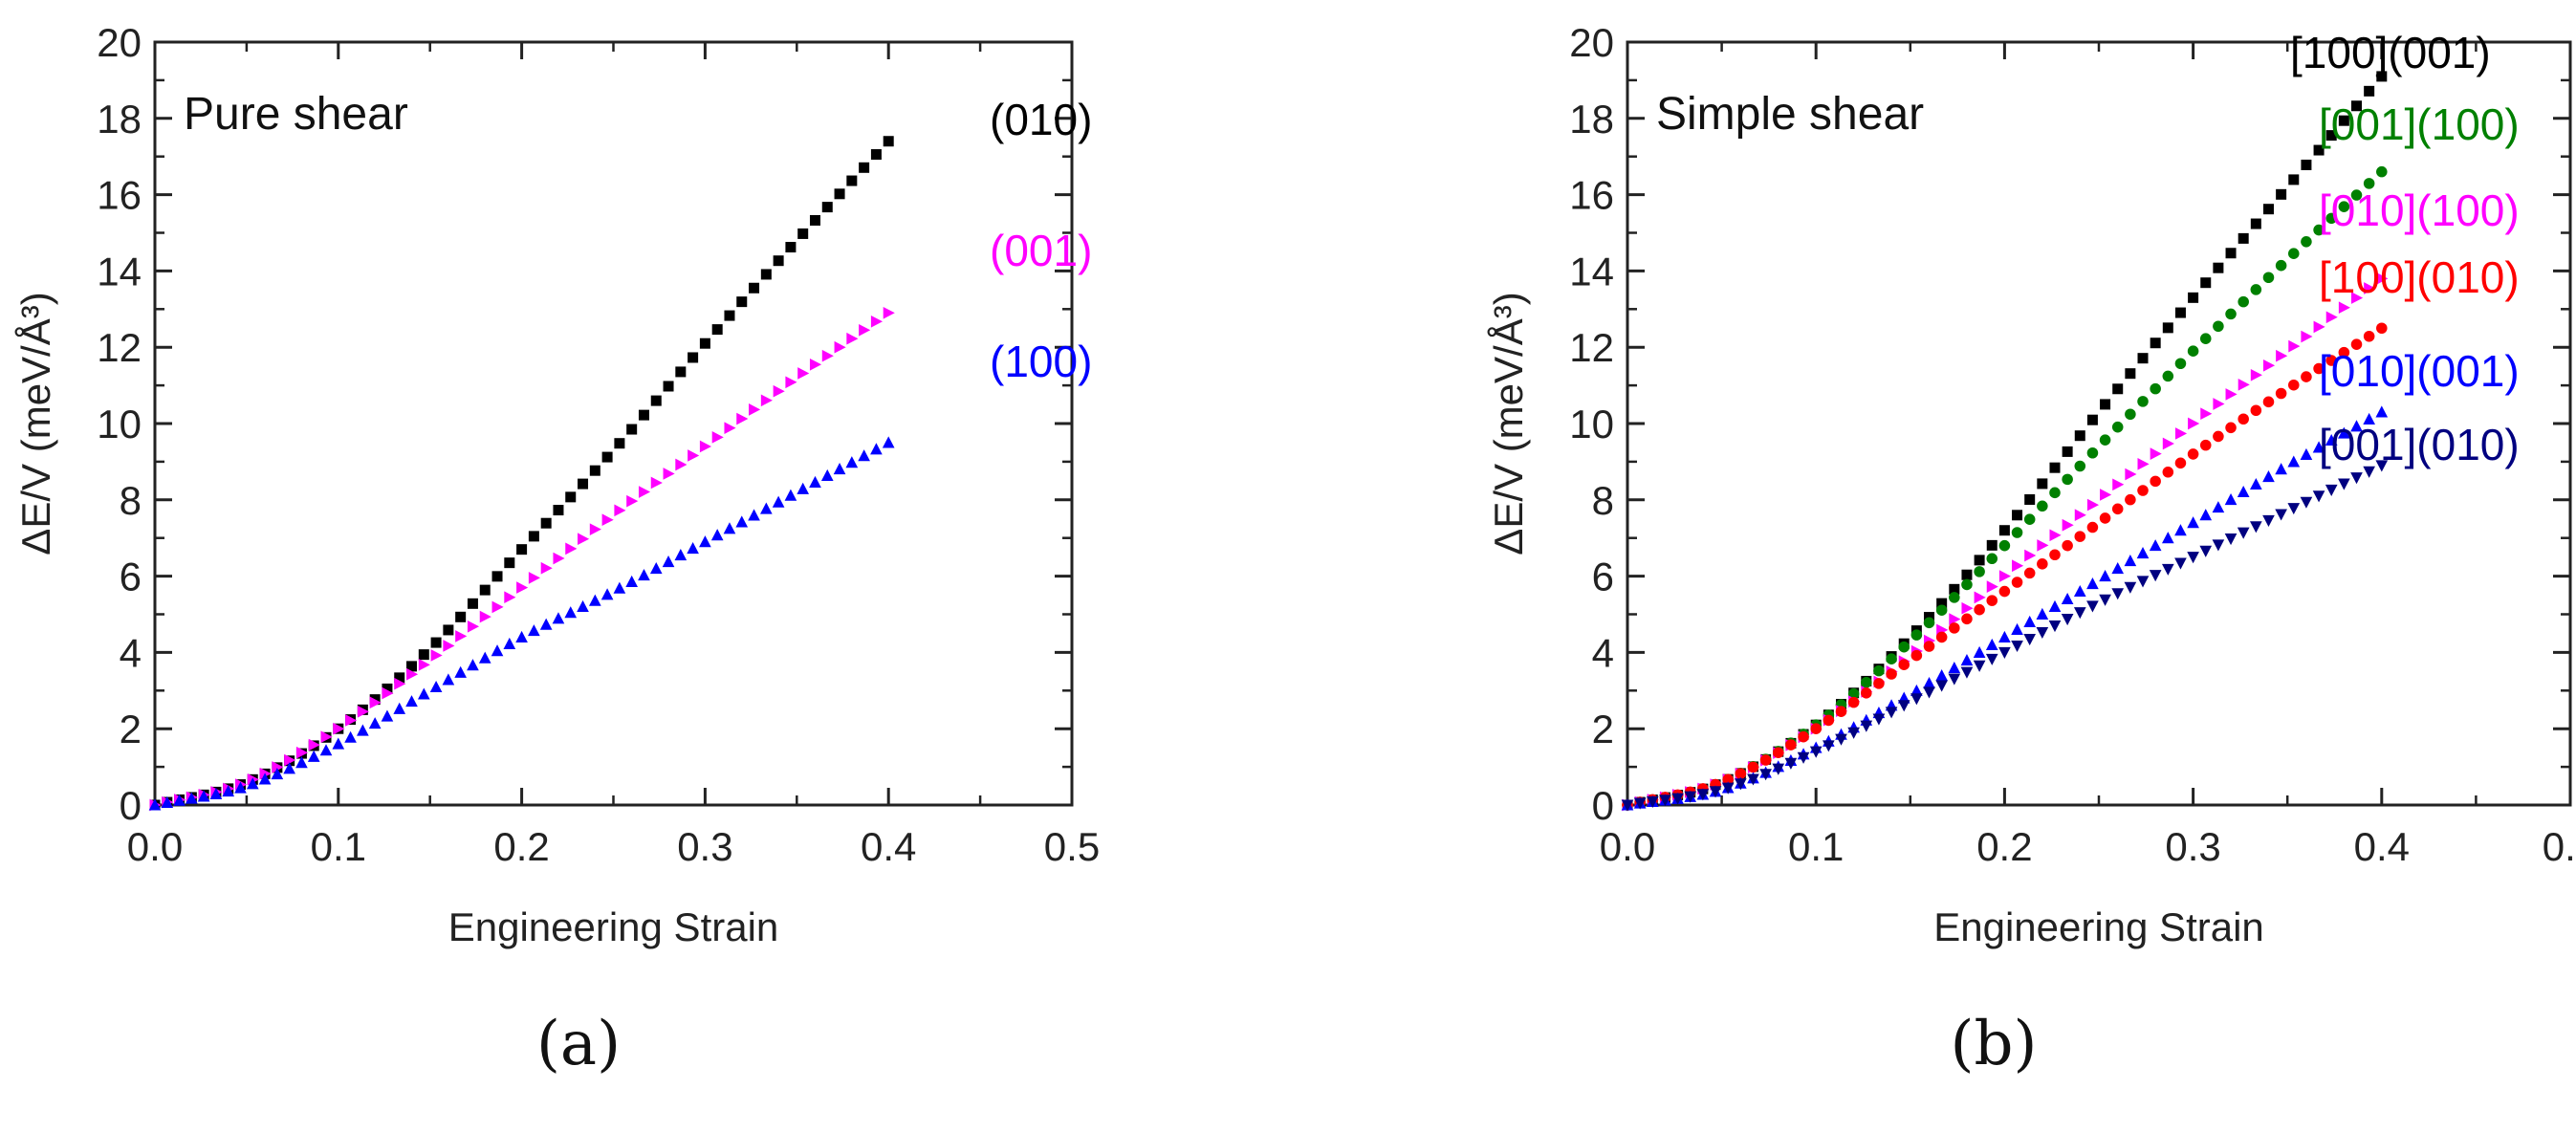 The image size is (2576, 1132). Describe the element at coordinates (1508, 423) in the screenshot. I see `y-axis-title: ΔE/V (meV/Å³)` at that location.